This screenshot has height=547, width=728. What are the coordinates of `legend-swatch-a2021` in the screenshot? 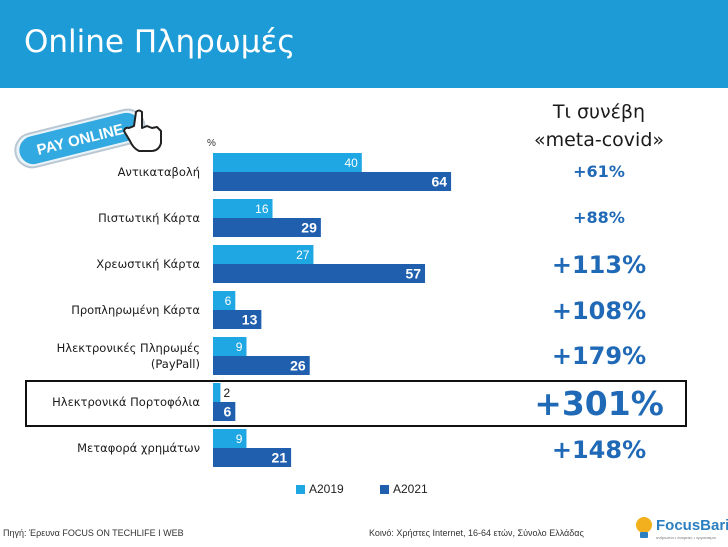 It's located at (384, 489).